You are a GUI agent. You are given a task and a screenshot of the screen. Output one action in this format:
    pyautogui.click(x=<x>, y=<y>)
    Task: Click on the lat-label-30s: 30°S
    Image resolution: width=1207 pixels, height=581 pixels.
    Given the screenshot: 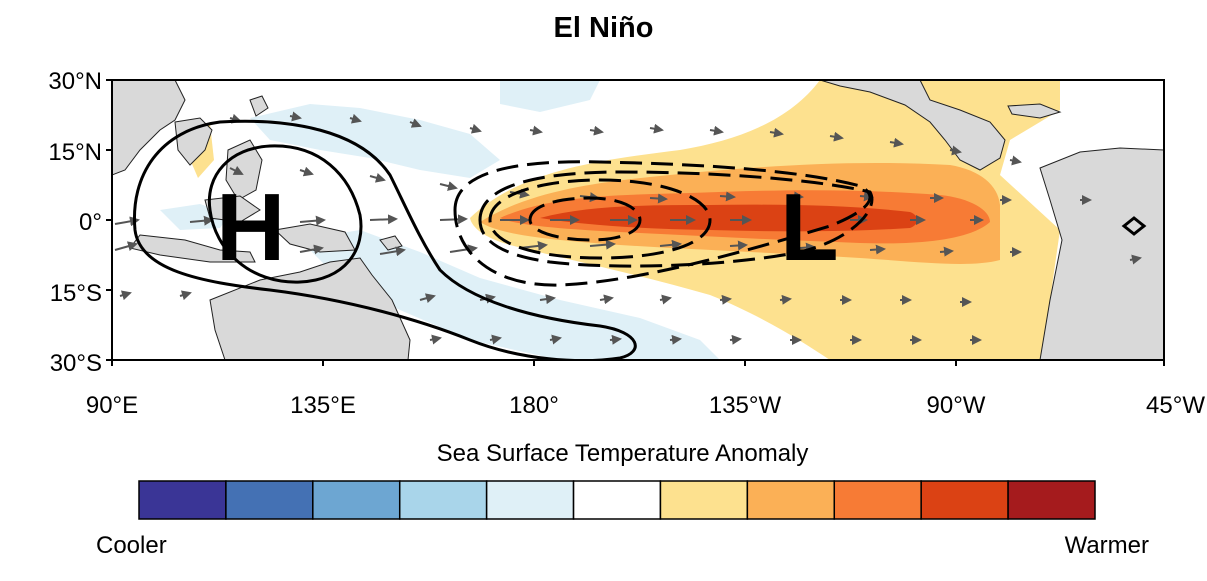 What is the action you would take?
    pyautogui.click(x=75, y=363)
    